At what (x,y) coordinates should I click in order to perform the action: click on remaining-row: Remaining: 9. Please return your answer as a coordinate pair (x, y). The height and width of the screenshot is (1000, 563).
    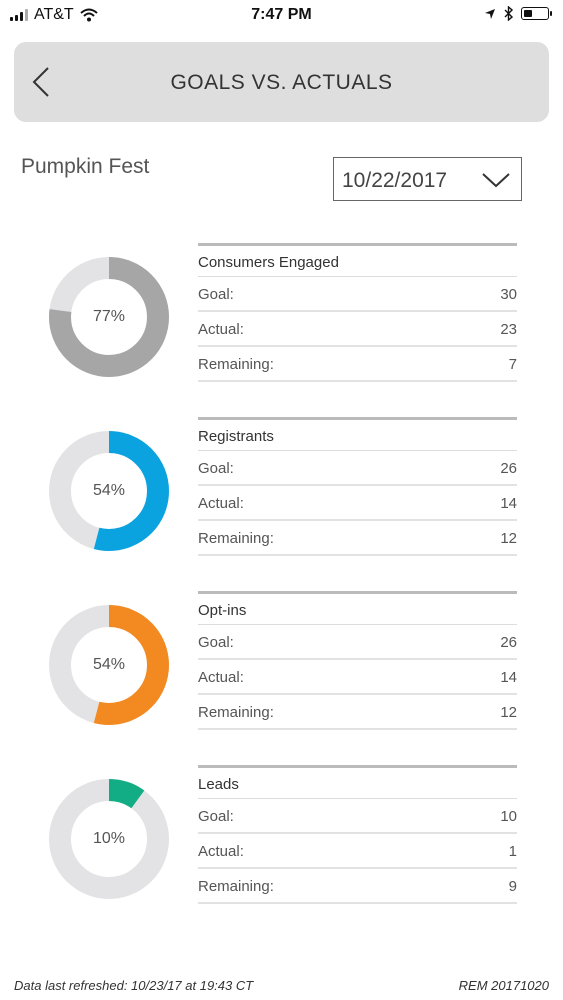
    Looking at the image, I should click on (357, 886).